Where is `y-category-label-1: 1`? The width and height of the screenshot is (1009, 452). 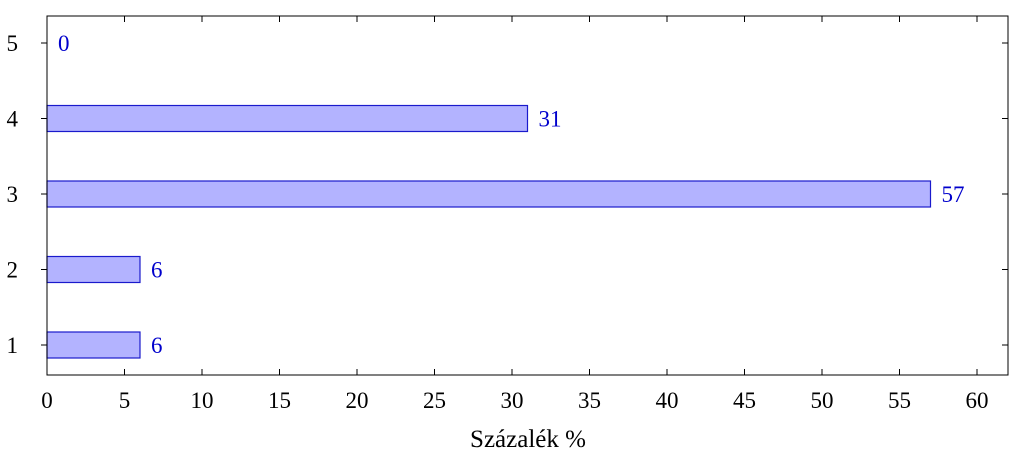
y-category-label-1: 1 is located at coordinates (13, 345).